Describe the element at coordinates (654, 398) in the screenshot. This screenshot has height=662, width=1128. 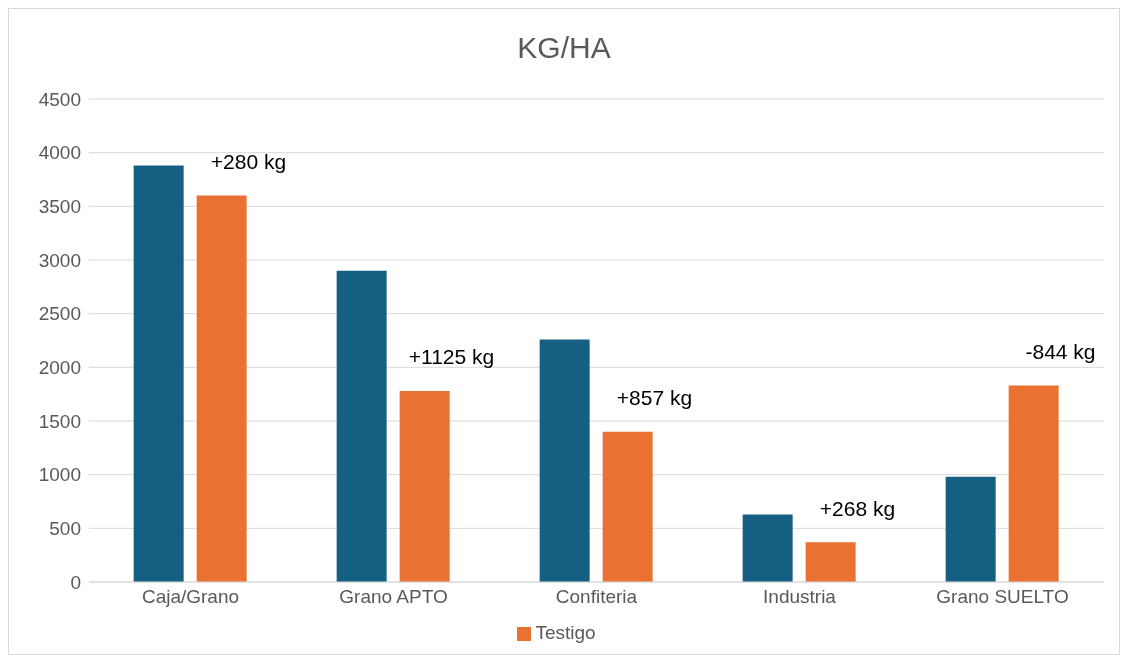
I see `annotation: +857 kg` at that location.